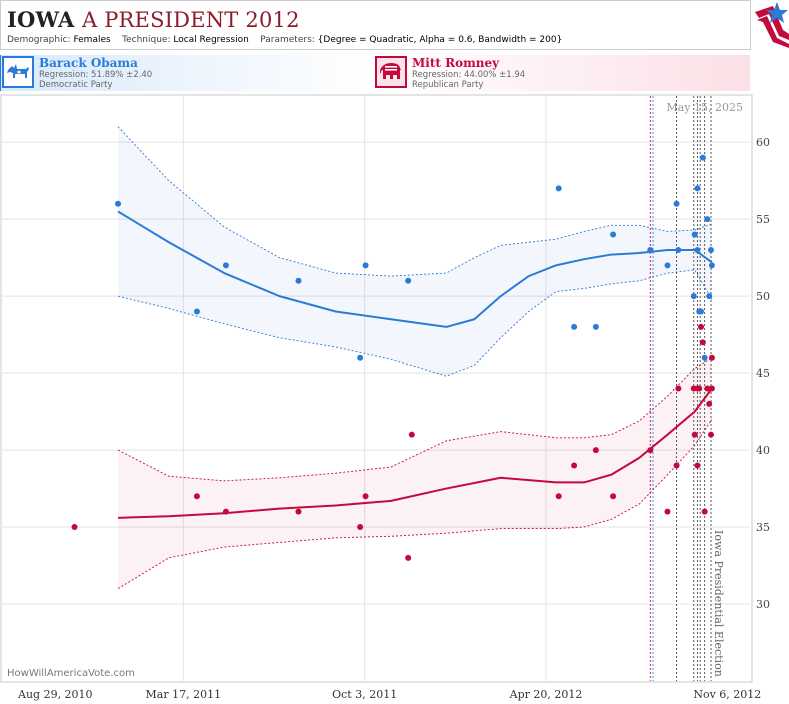 This screenshot has height=704, width=789. What do you see at coordinates (96, 75) in the screenshot?
I see `regression-dem: Regression: 51.89% ±2.40` at bounding box center [96, 75].